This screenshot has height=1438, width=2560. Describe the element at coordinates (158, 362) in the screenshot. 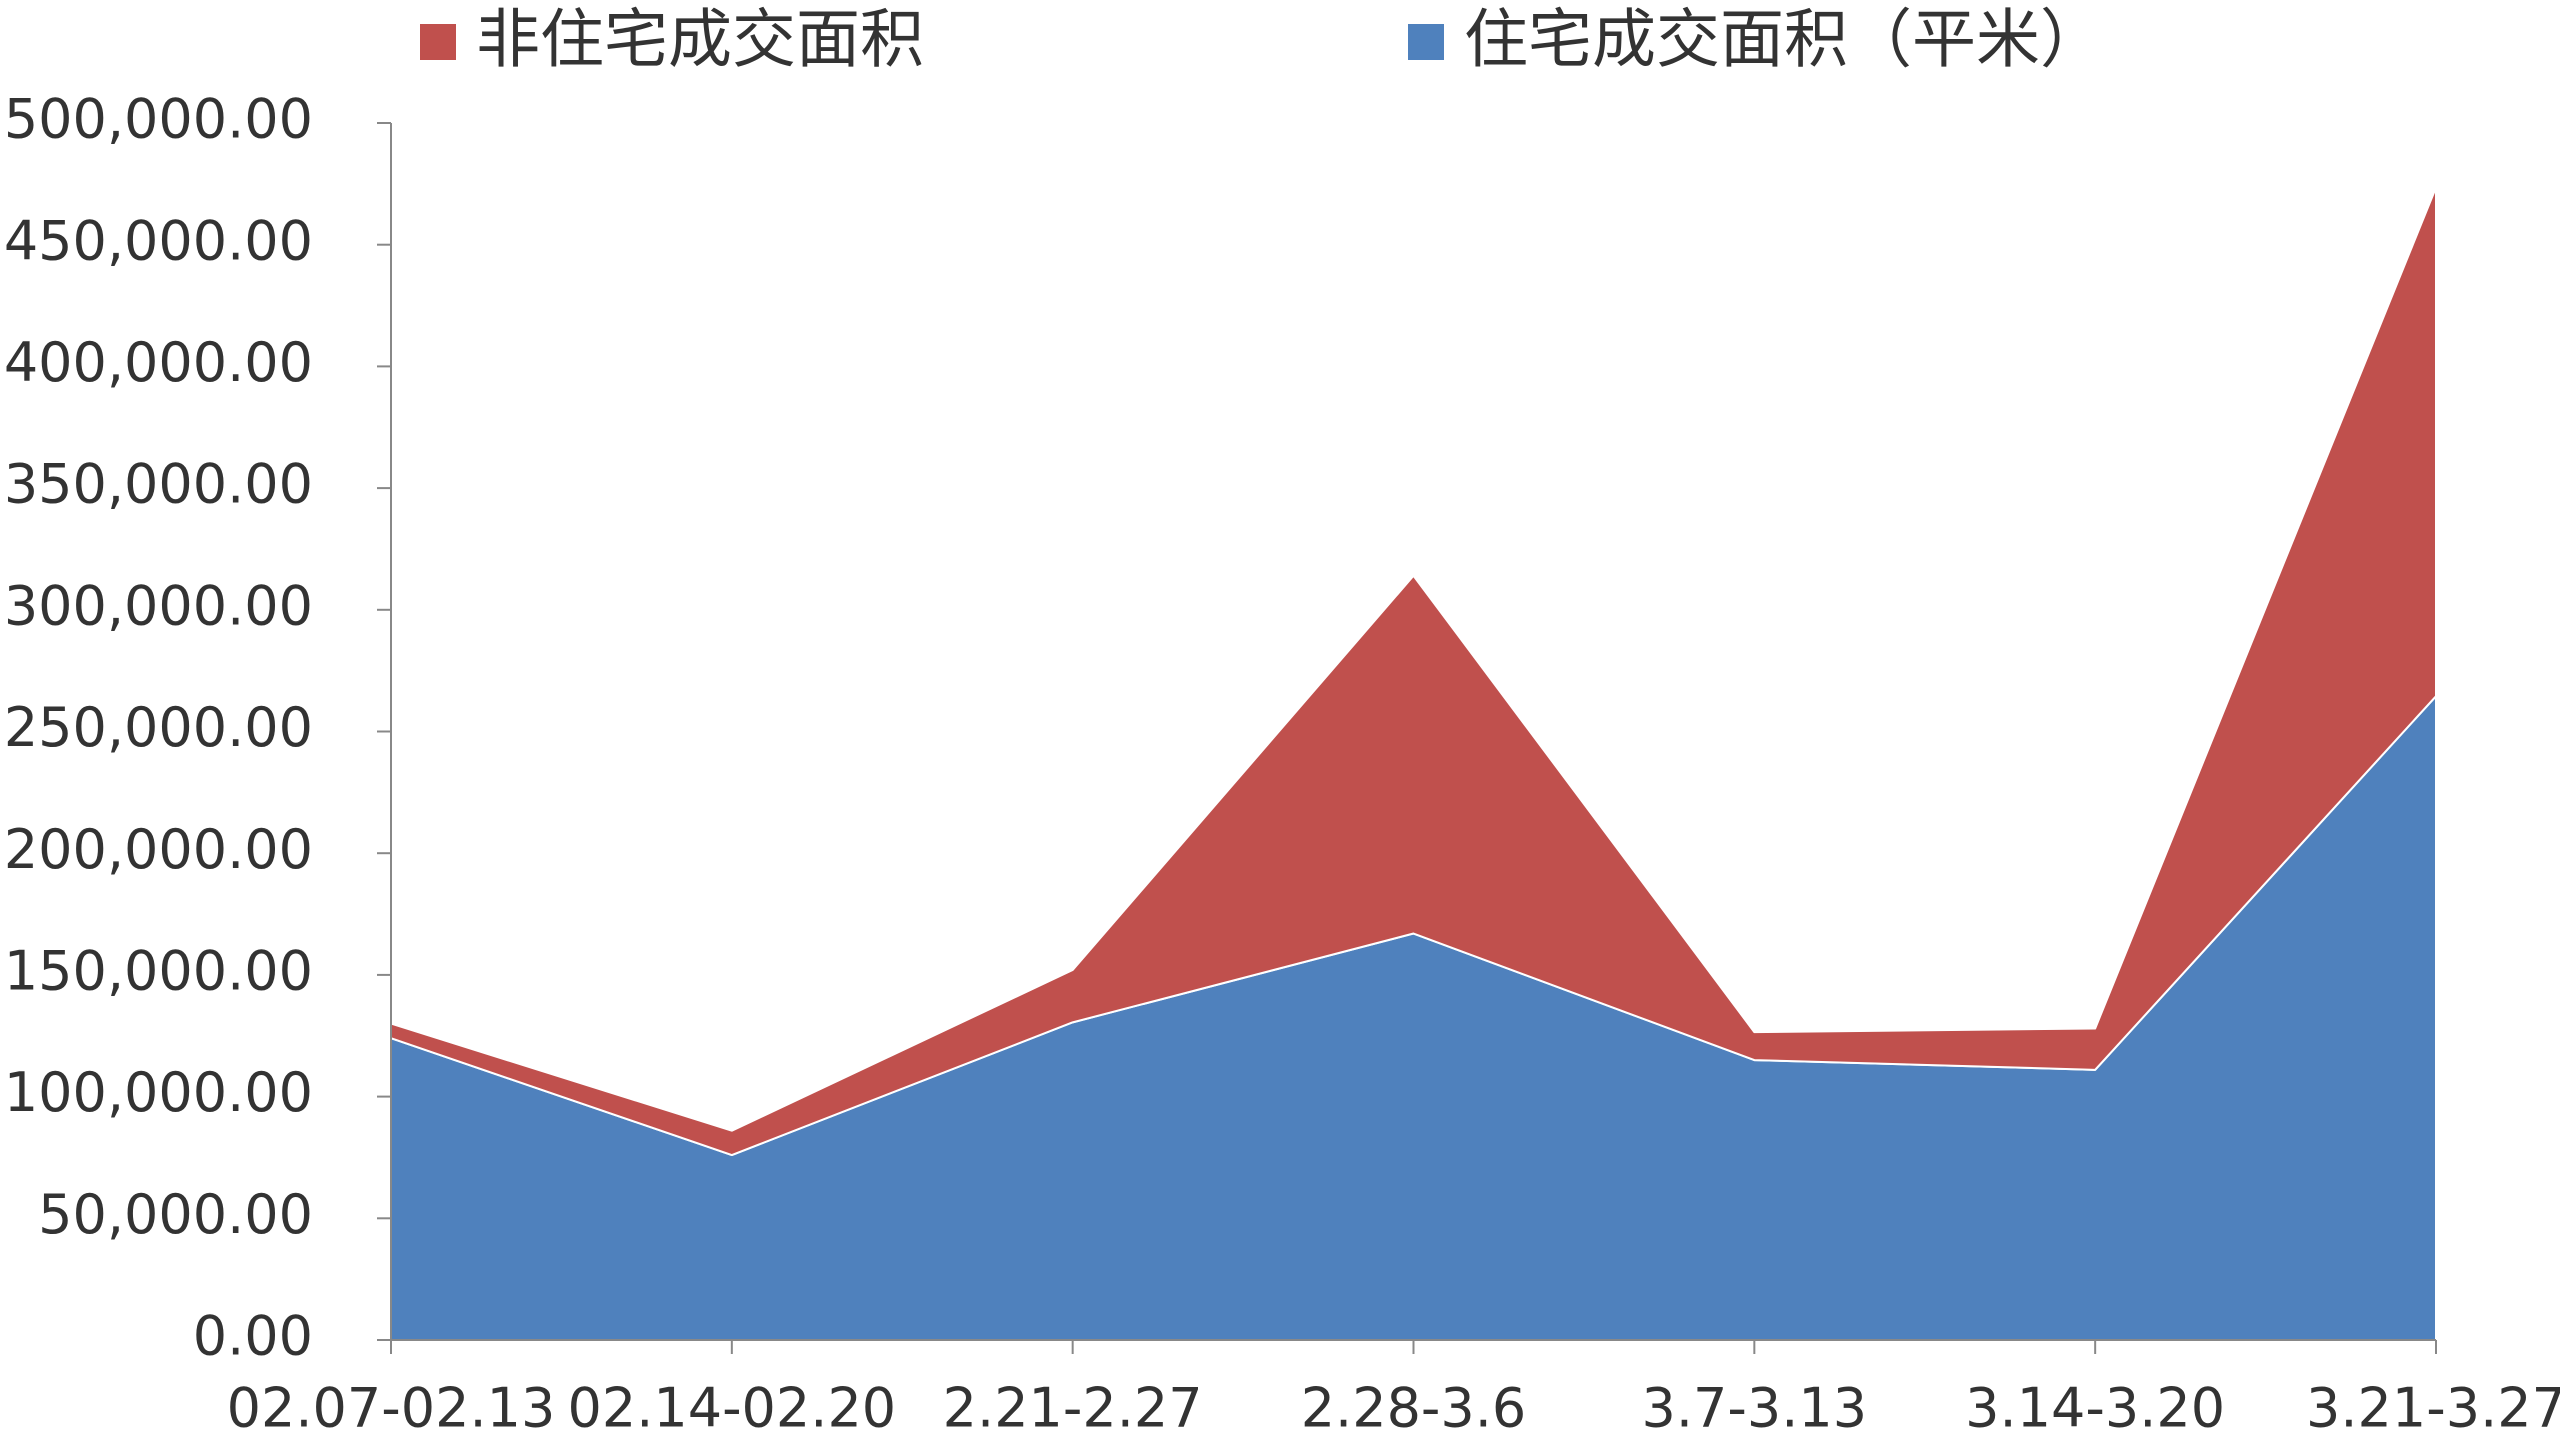

I see `y-tick-label: 400,000.00` at that location.